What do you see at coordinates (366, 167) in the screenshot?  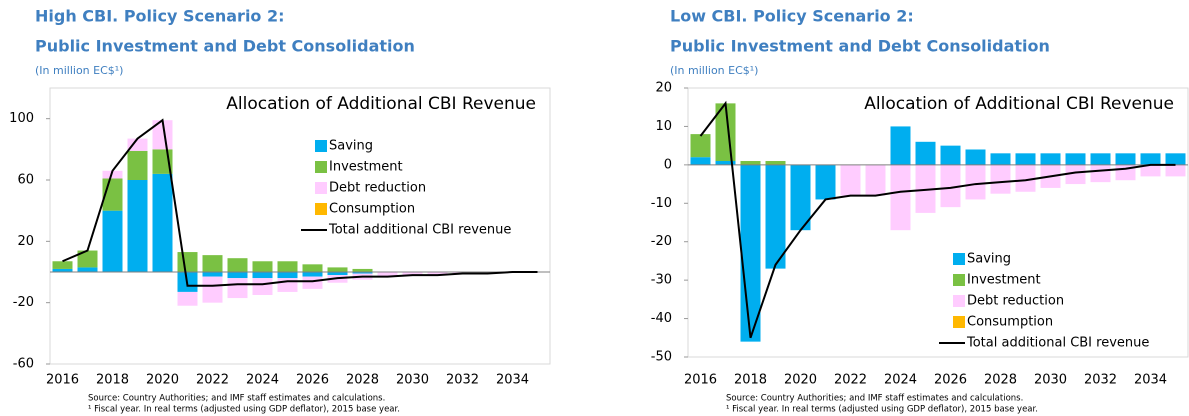 I see `legend-label: Investment` at bounding box center [366, 167].